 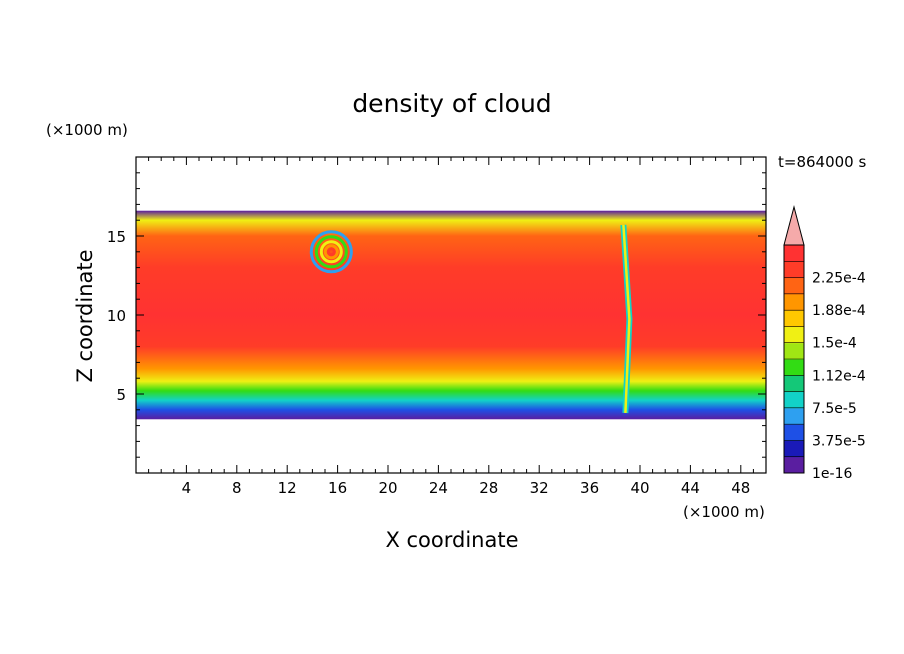 What do you see at coordinates (438, 488) in the screenshot?
I see `x-tick-label: 24` at bounding box center [438, 488].